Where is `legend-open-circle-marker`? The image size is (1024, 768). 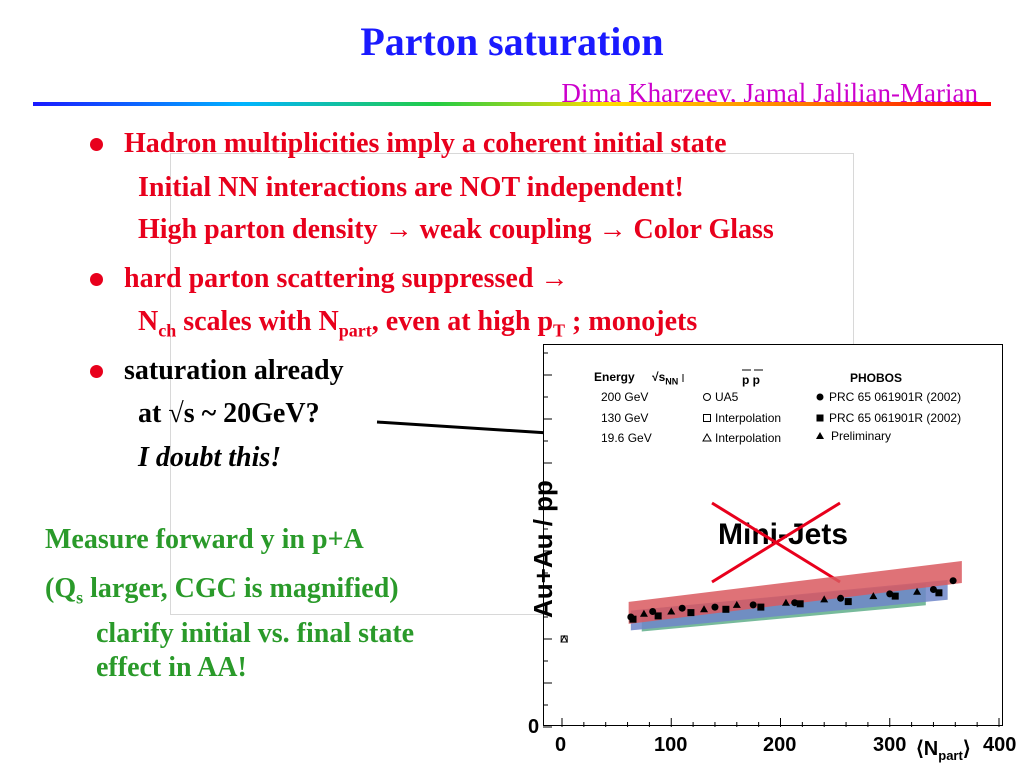
legend-open-circle-marker is located at coordinates (707, 397).